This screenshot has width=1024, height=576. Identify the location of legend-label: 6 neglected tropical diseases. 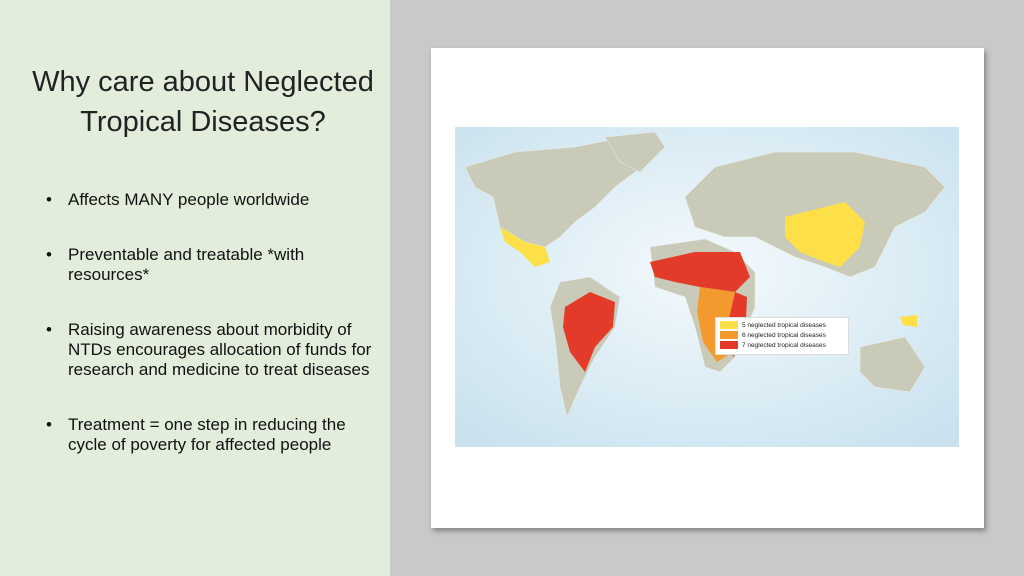
(784, 335).